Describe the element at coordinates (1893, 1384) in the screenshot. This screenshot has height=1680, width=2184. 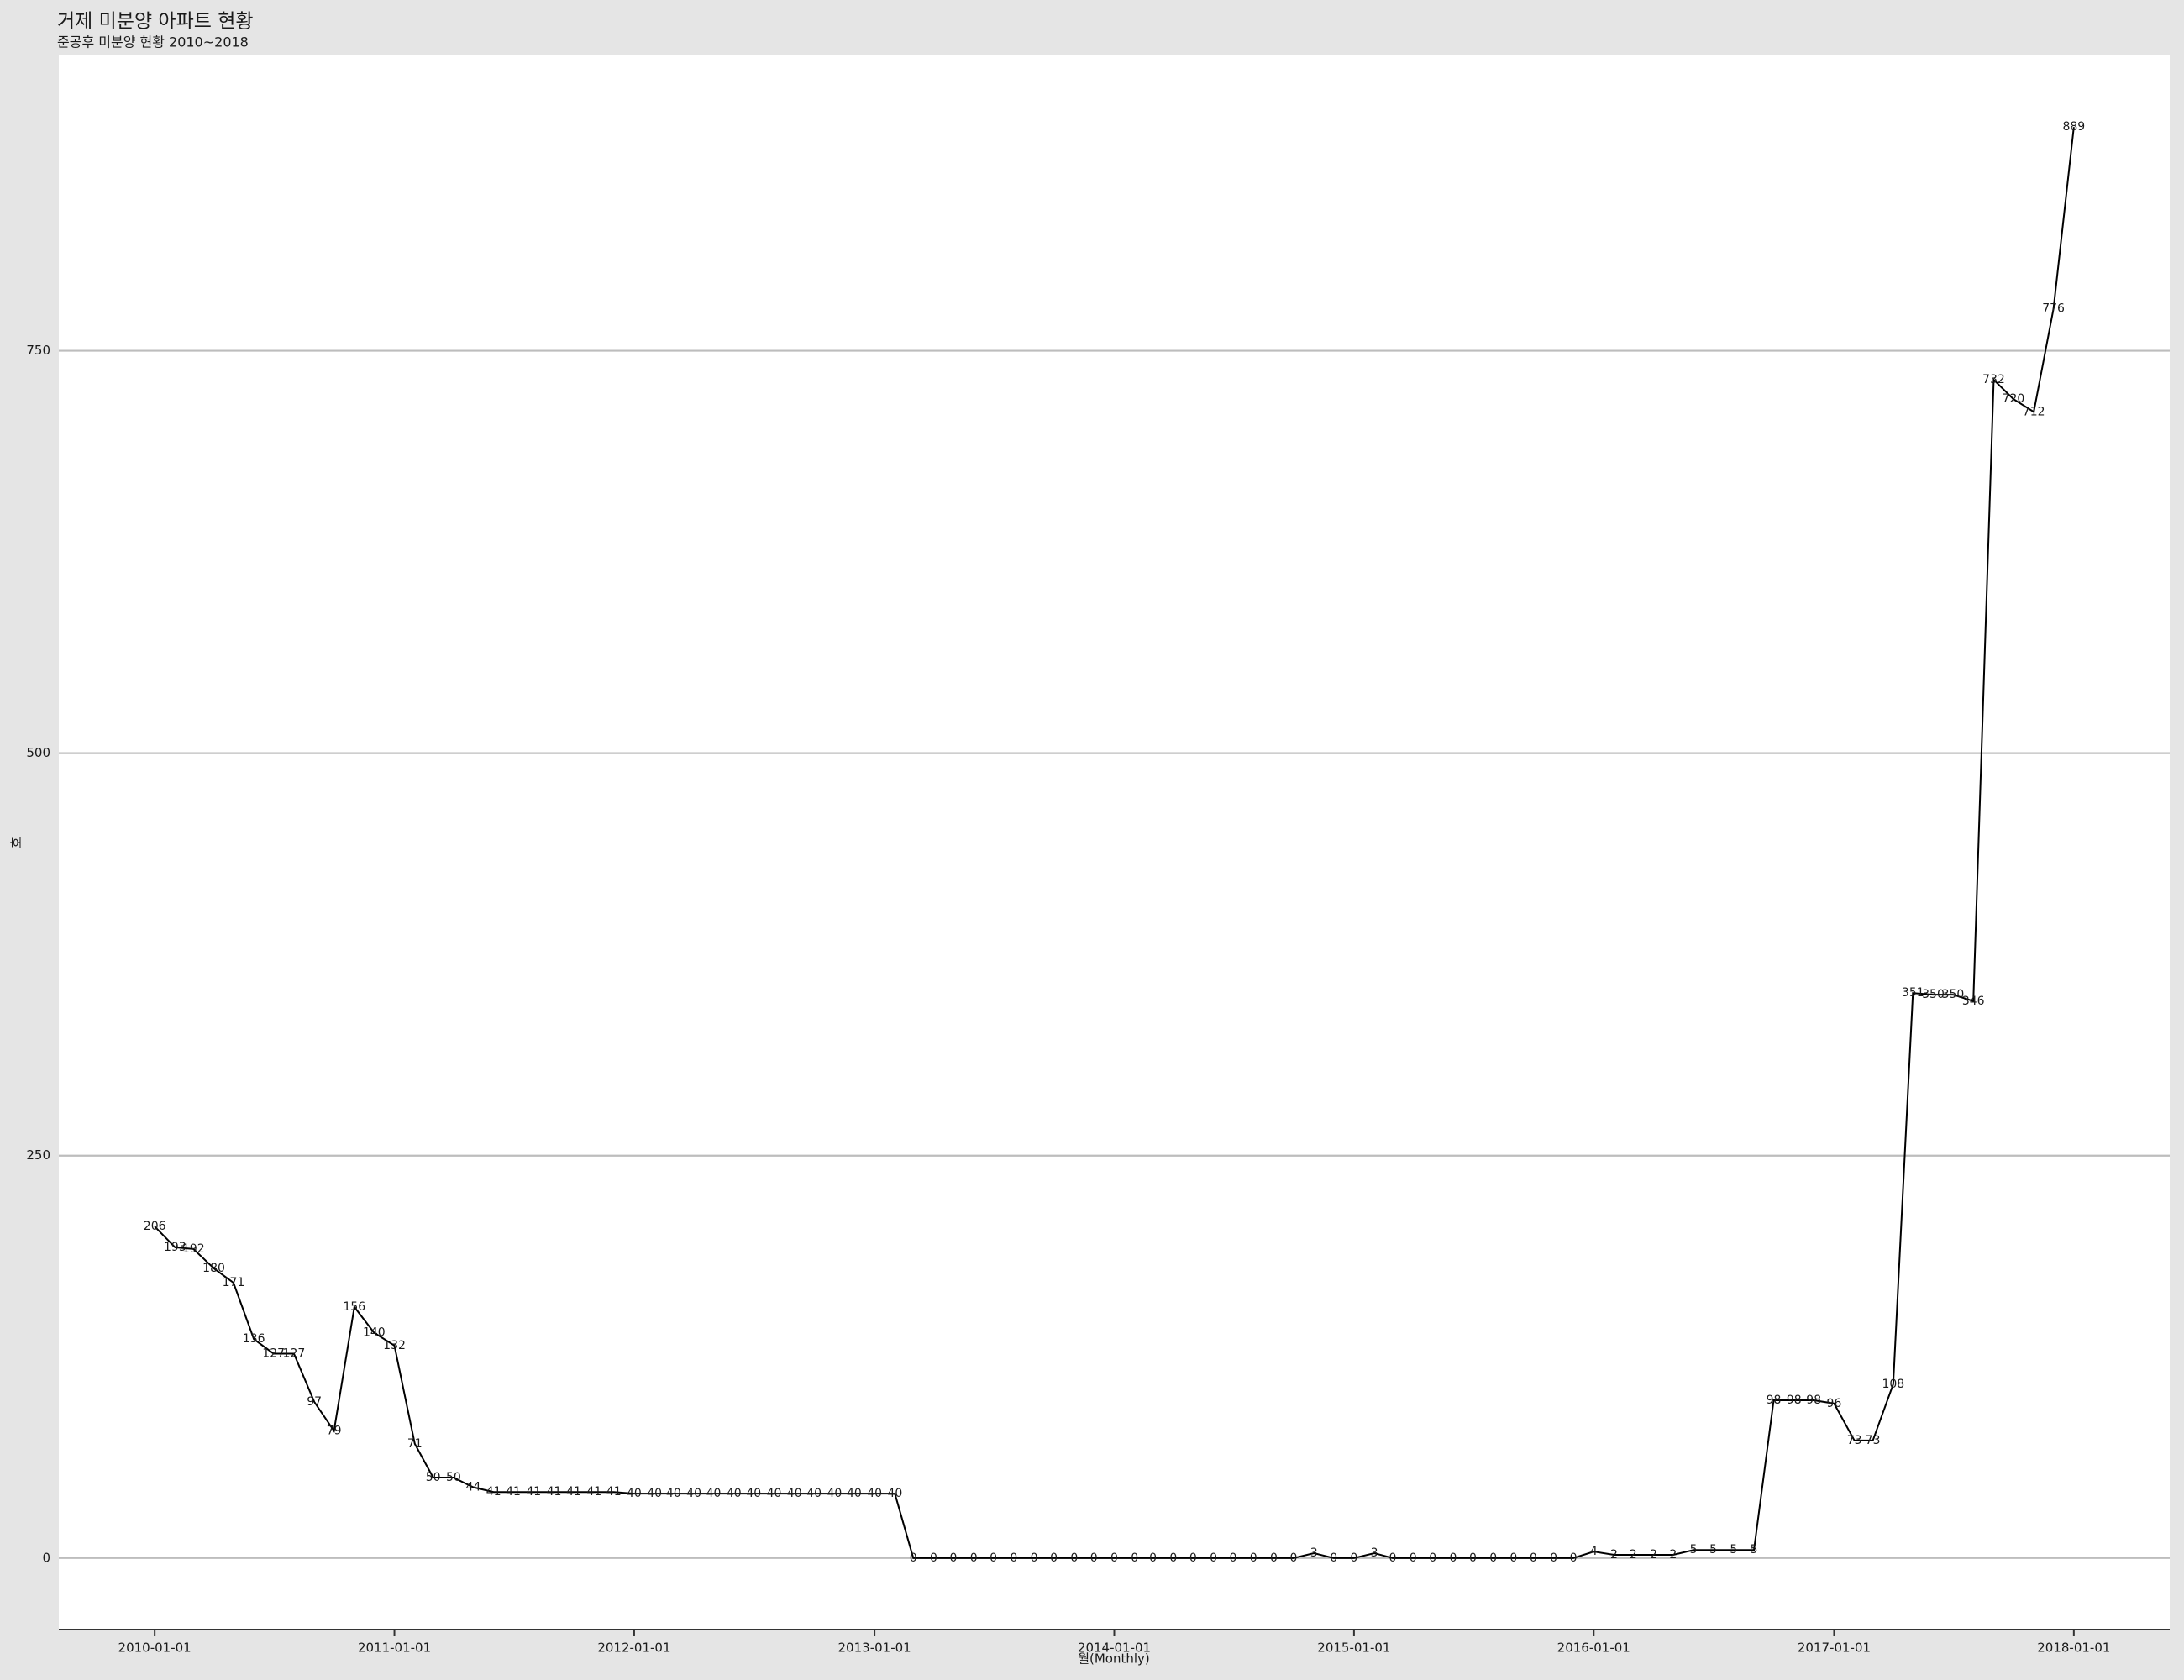
I see `data-label: 108` at that location.